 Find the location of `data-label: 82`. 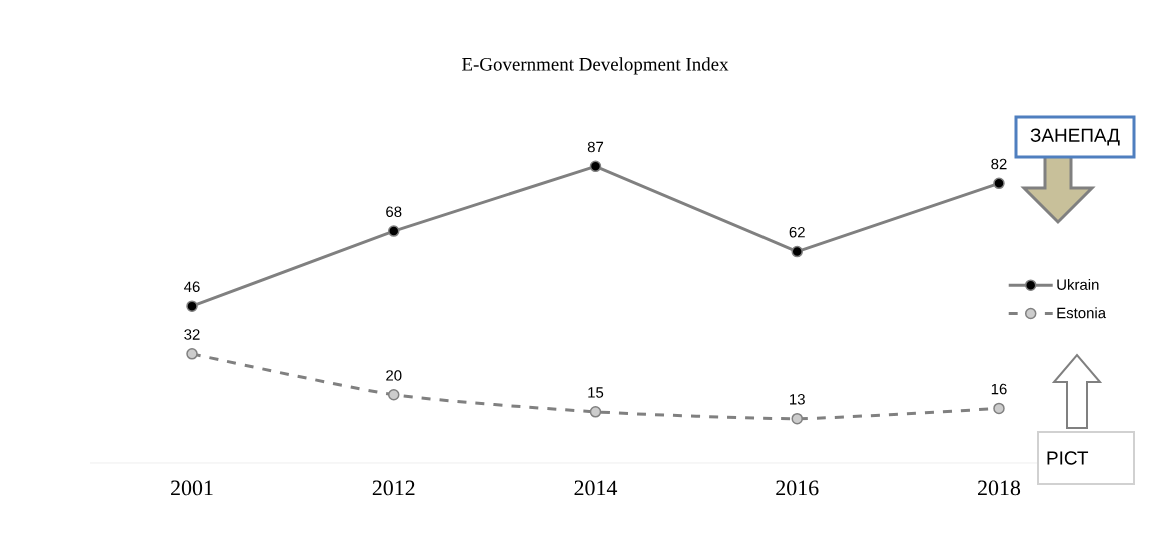

data-label: 82 is located at coordinates (999, 164).